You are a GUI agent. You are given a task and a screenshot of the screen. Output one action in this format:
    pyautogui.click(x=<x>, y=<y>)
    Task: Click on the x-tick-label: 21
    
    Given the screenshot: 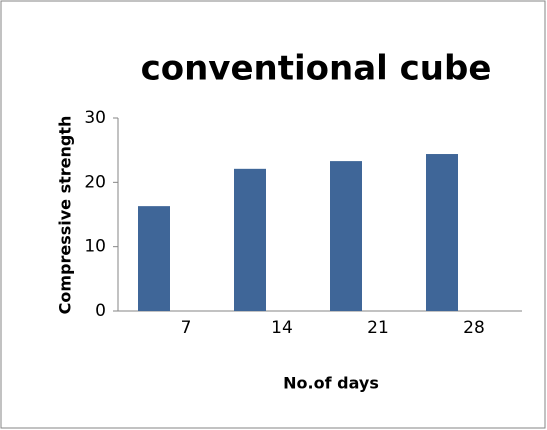 What is the action you would take?
    pyautogui.click(x=378, y=328)
    